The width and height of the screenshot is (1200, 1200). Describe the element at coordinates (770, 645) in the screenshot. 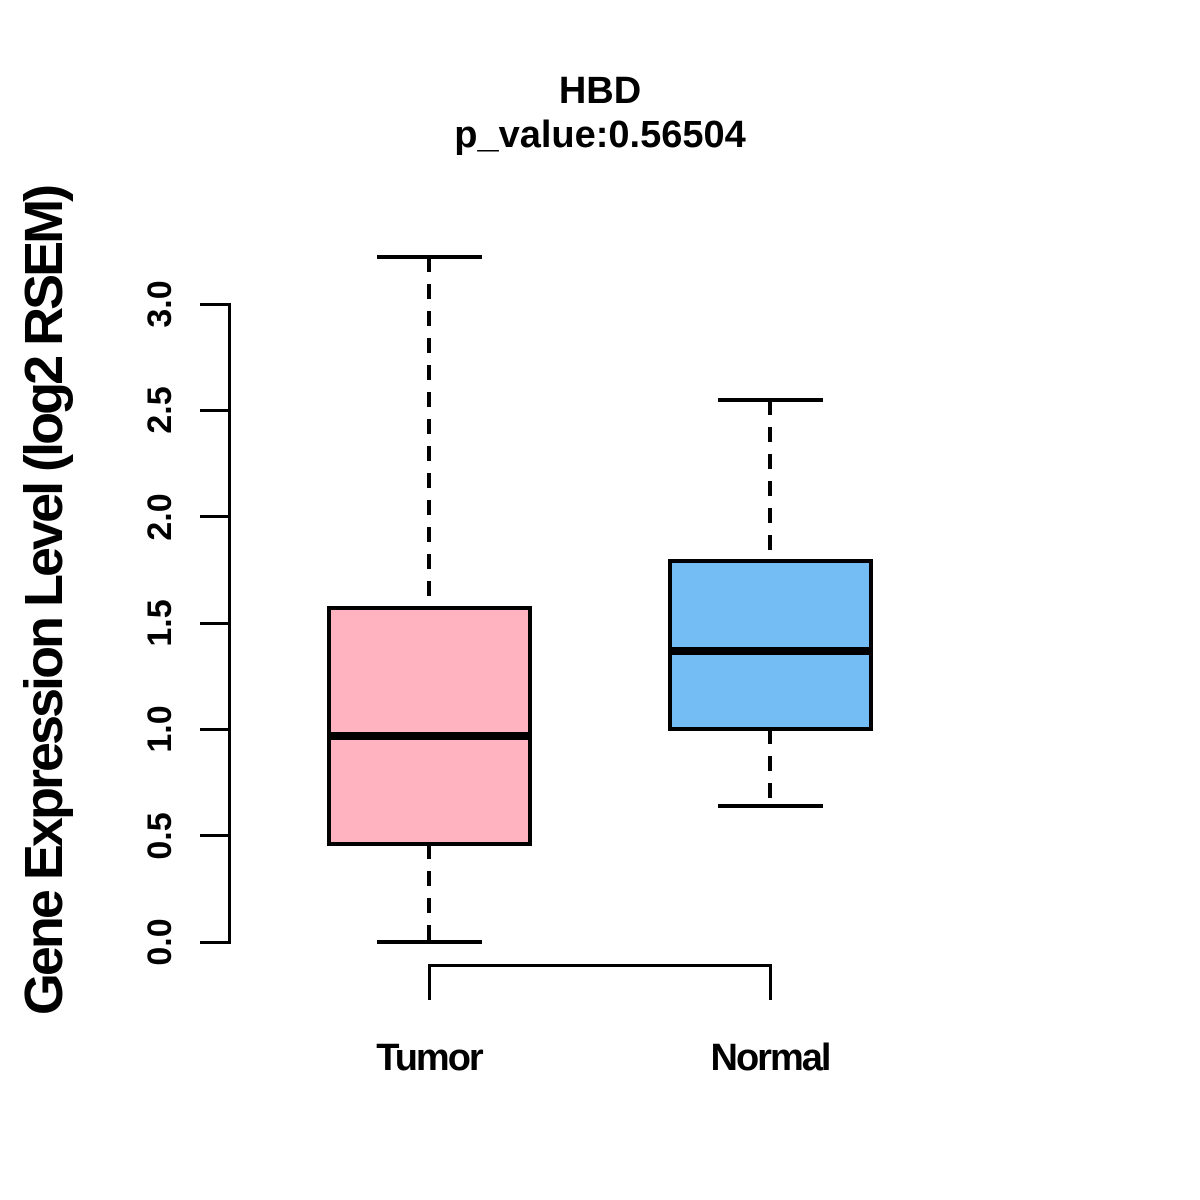

I see `box-normal` at that location.